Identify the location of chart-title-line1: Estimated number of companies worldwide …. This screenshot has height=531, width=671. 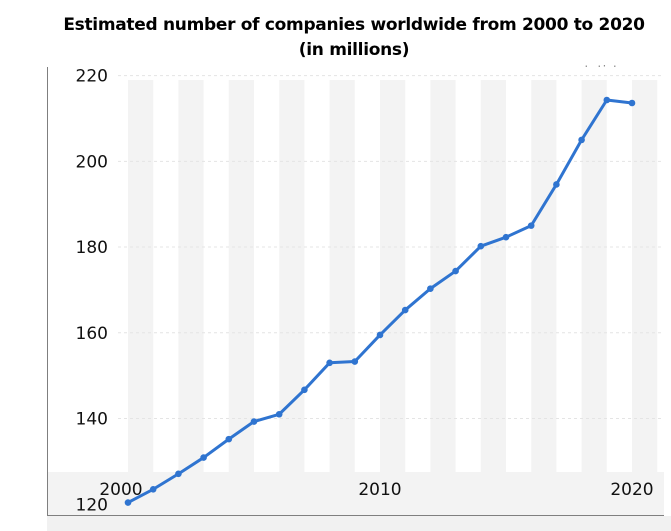
(354, 25).